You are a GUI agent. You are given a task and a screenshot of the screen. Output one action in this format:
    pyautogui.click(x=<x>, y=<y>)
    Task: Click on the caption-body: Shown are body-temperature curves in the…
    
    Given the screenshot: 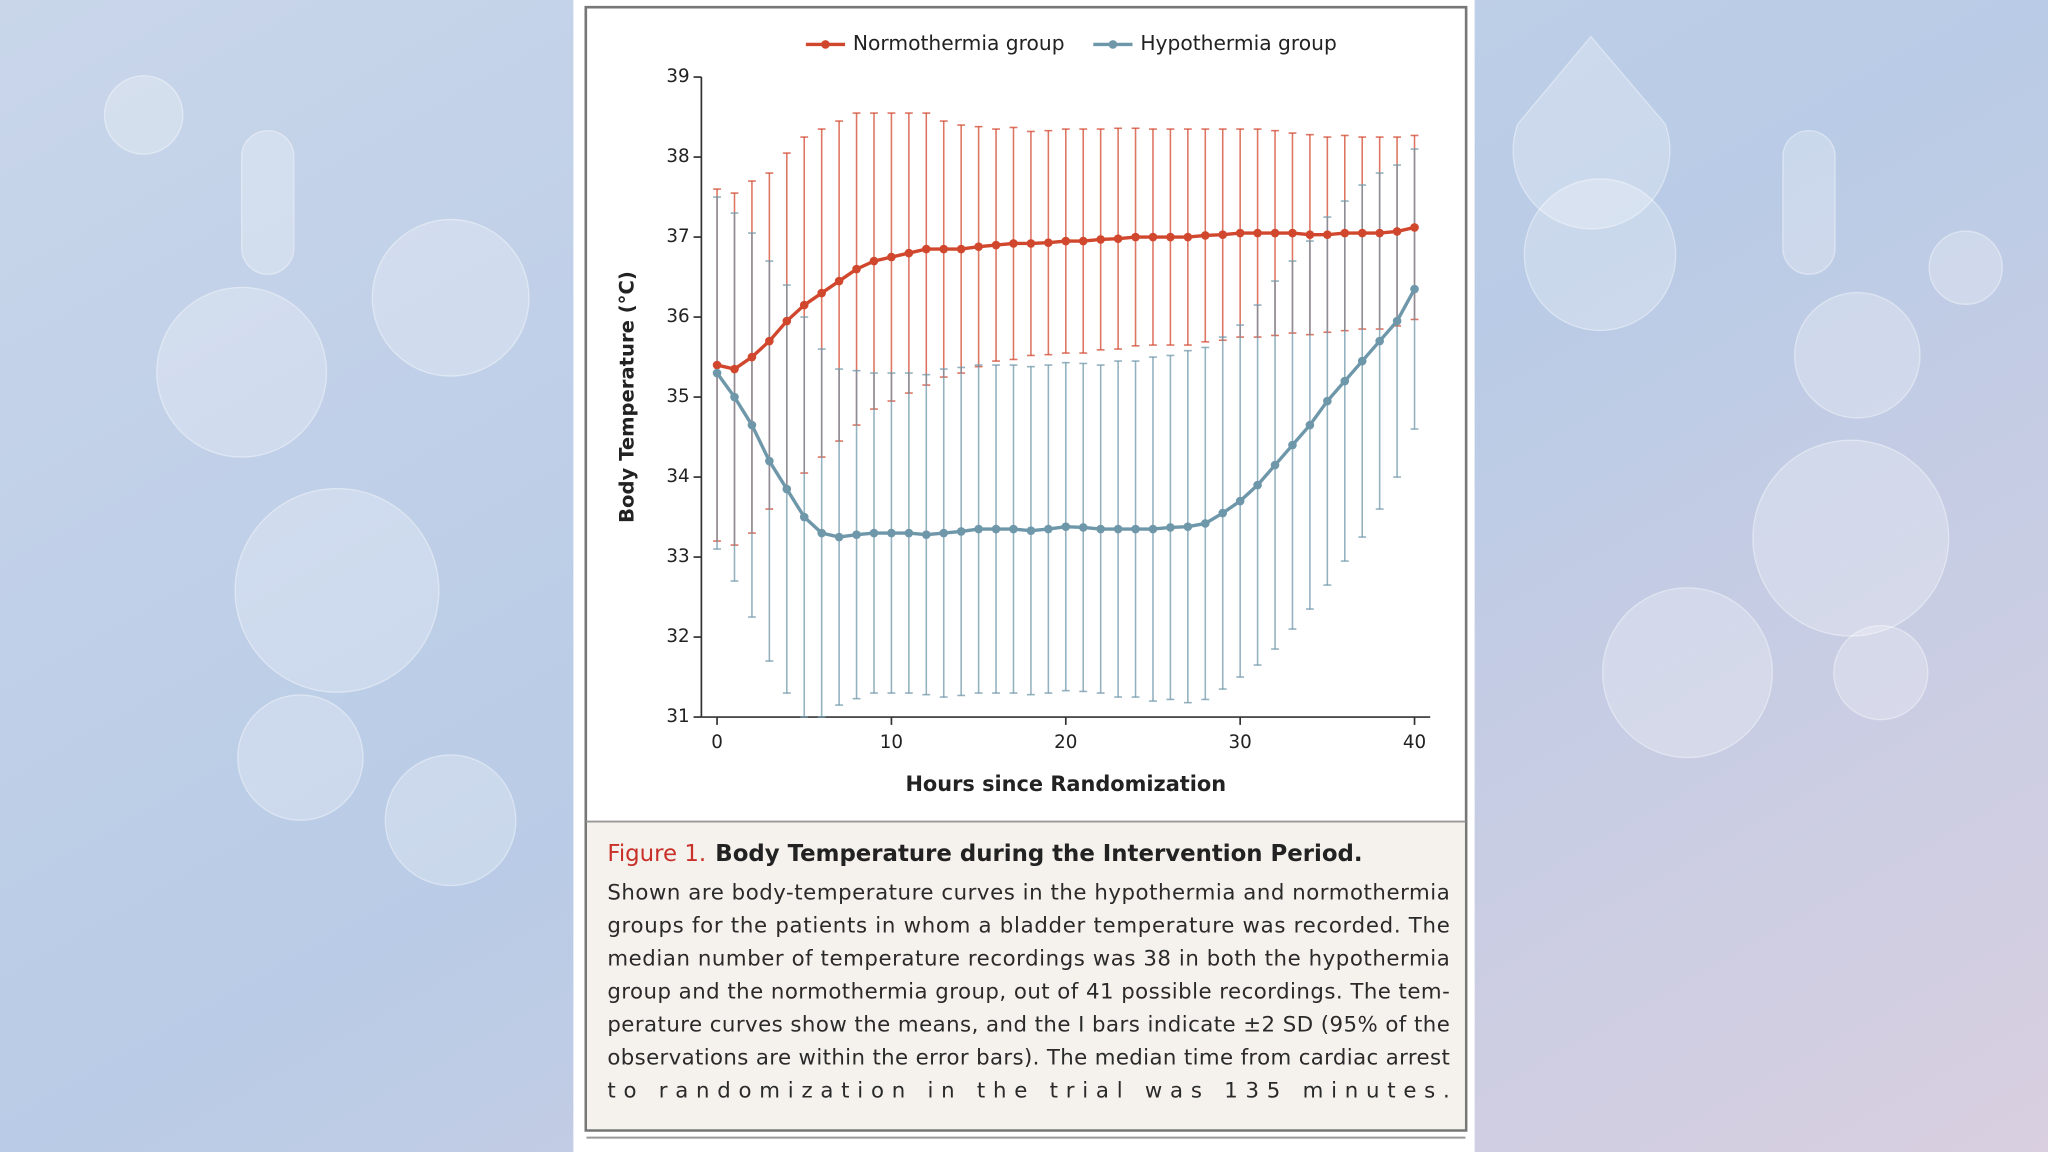 What is the action you would take?
    pyautogui.click(x=1028, y=991)
    